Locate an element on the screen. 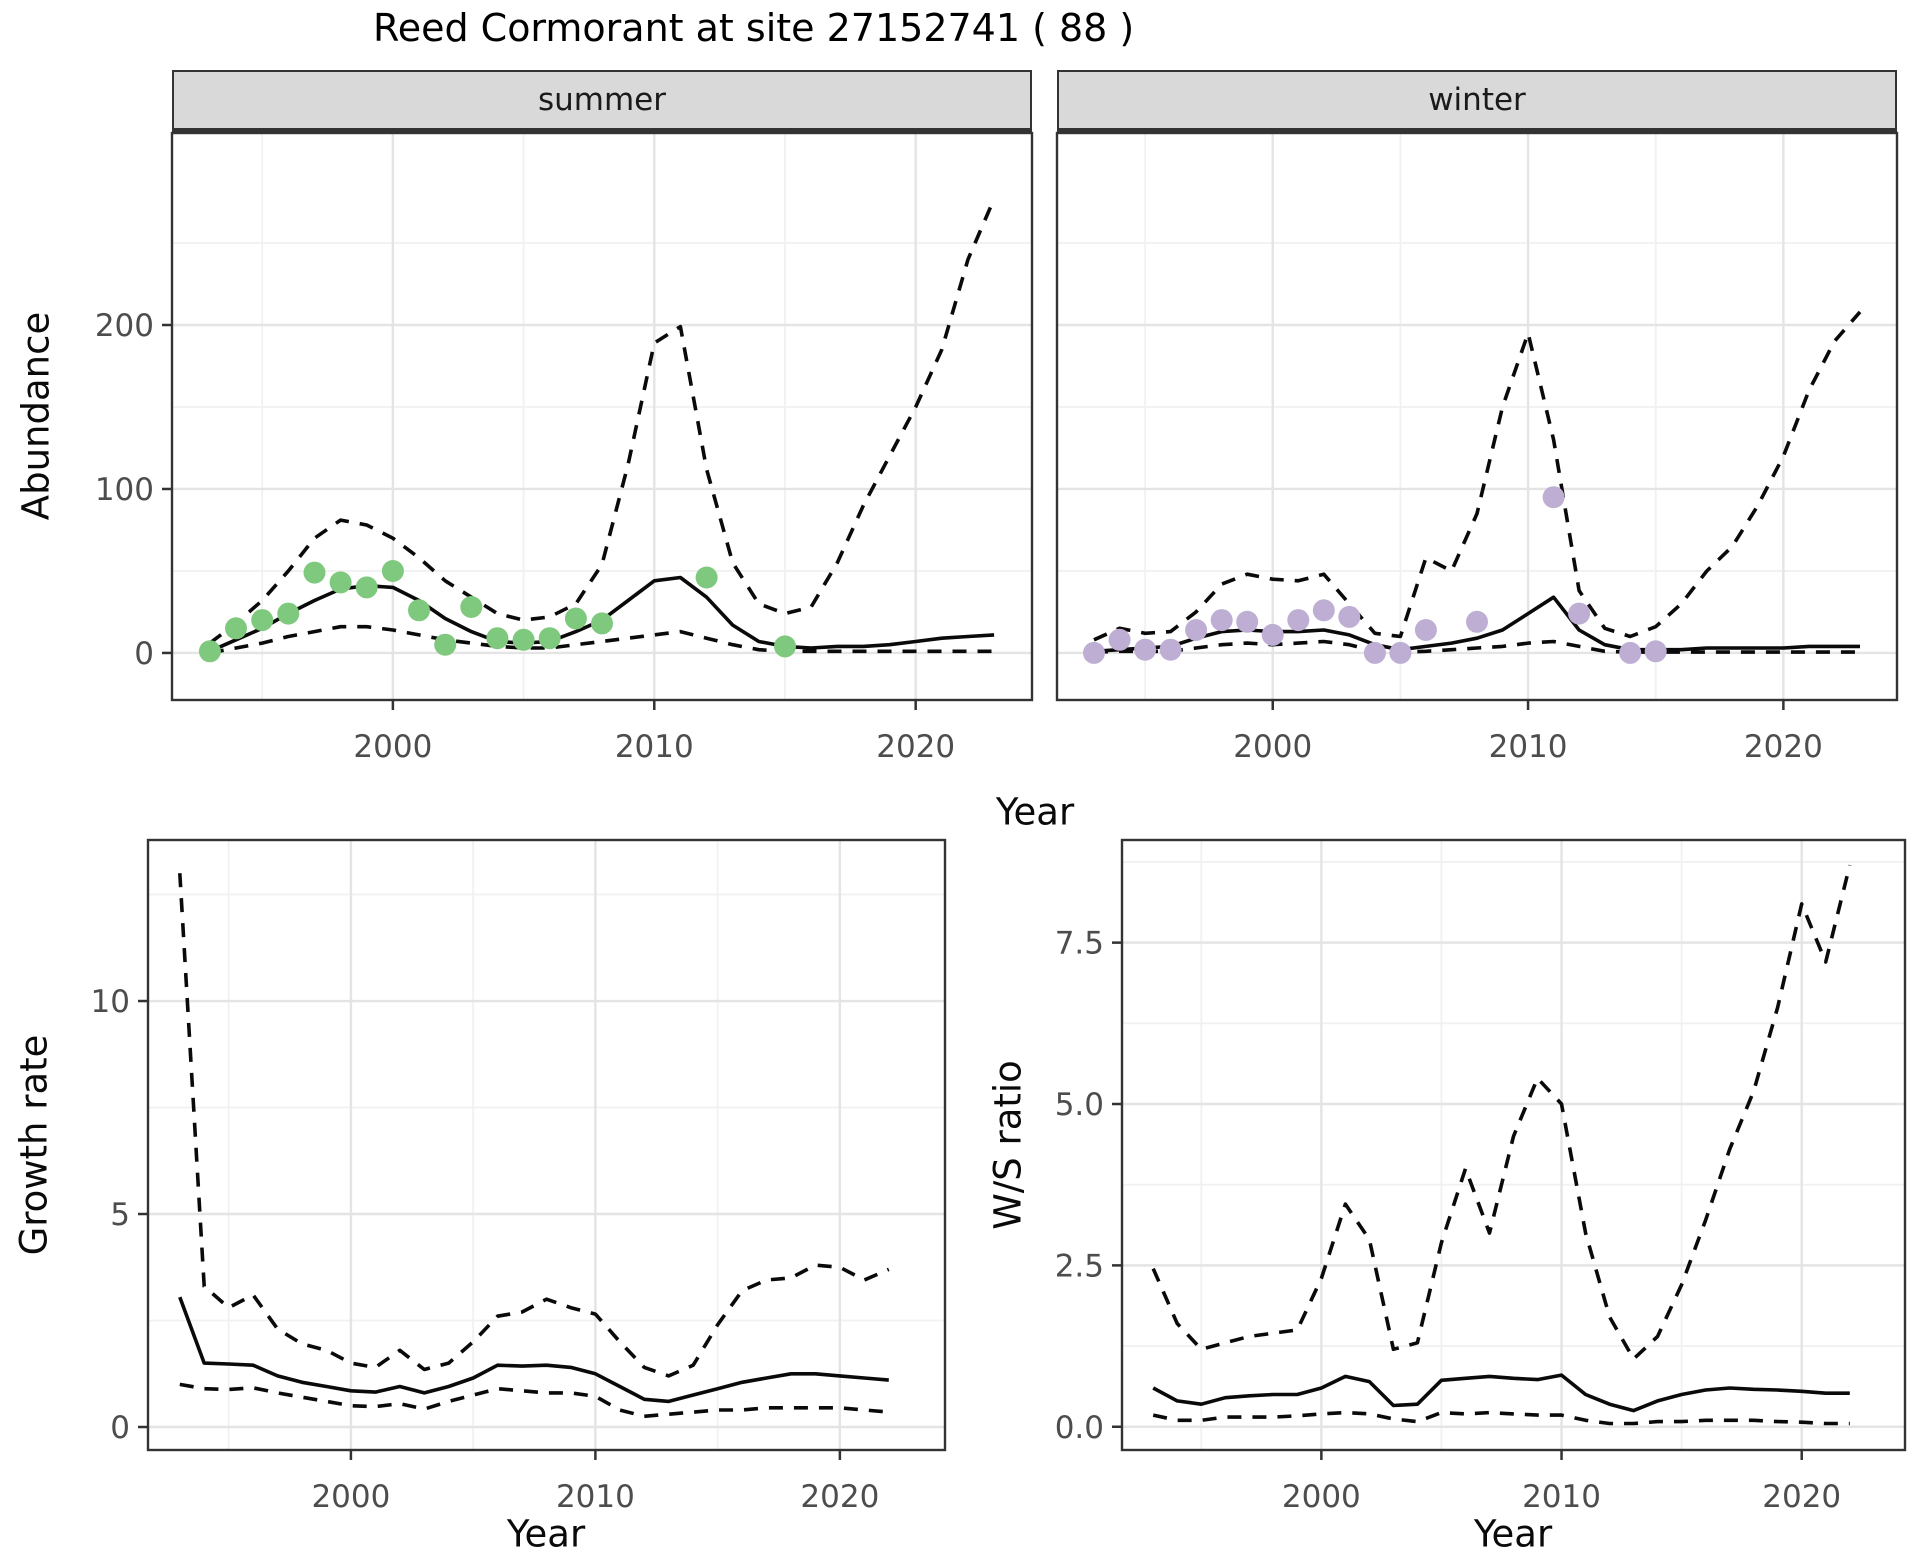 The image size is (1920, 1560). x-axis-label-year-top: Year is located at coordinates (1035, 812).